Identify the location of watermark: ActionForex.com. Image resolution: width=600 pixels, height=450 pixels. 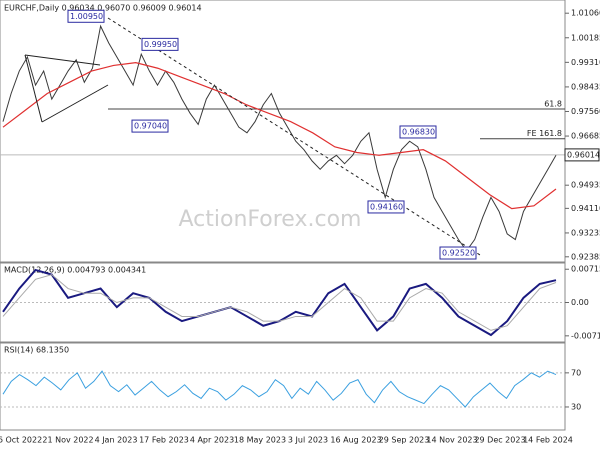
(270, 219).